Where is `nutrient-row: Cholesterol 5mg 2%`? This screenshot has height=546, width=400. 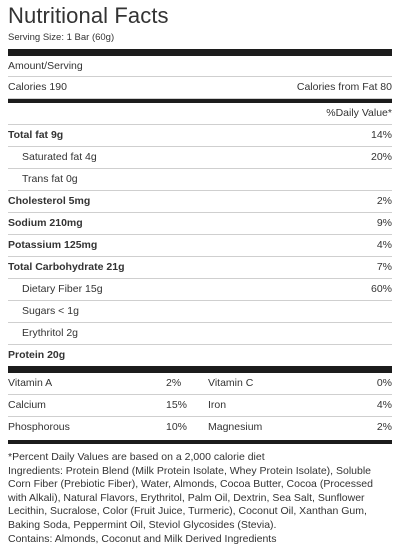 nutrient-row: Cholesterol 5mg 2% is located at coordinates (200, 202).